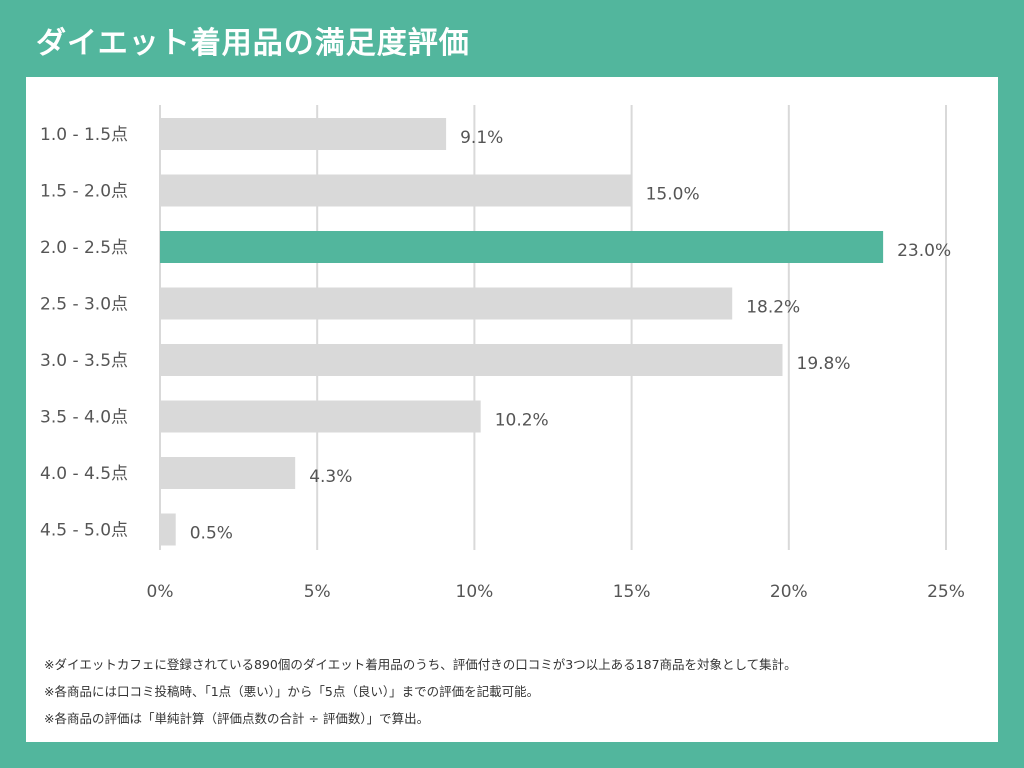  What do you see at coordinates (475, 592) in the screenshot?
I see `x-tick-label: 10%` at bounding box center [475, 592].